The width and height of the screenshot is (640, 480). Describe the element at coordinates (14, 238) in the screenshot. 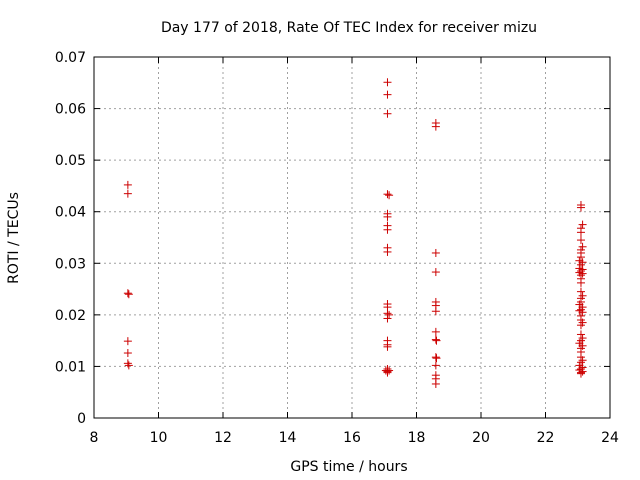

I see `y-axis-label: ROTI / TECUs` at that location.